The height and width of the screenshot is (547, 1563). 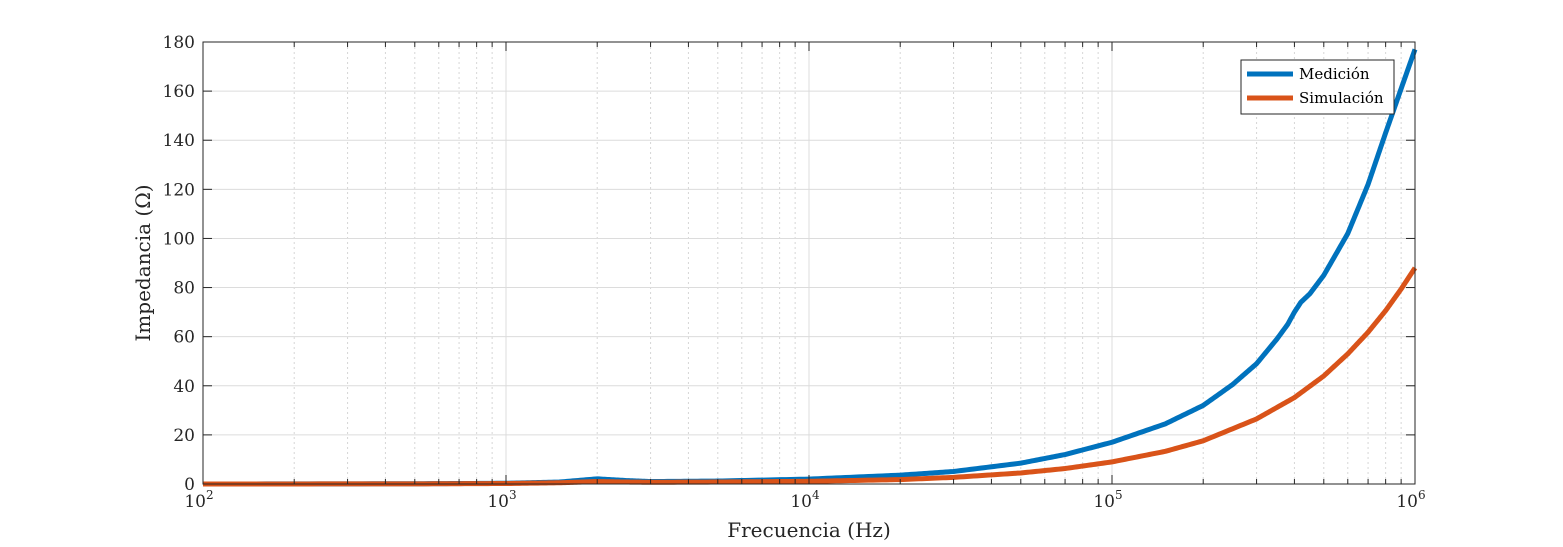 I want to click on legend: Medición Simulación, so click(x=1317, y=87).